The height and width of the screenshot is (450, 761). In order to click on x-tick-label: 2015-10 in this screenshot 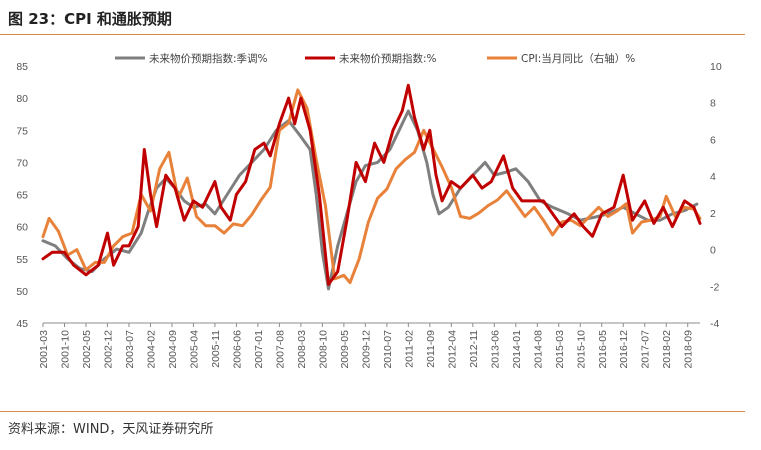, I will do `click(581, 349)`.